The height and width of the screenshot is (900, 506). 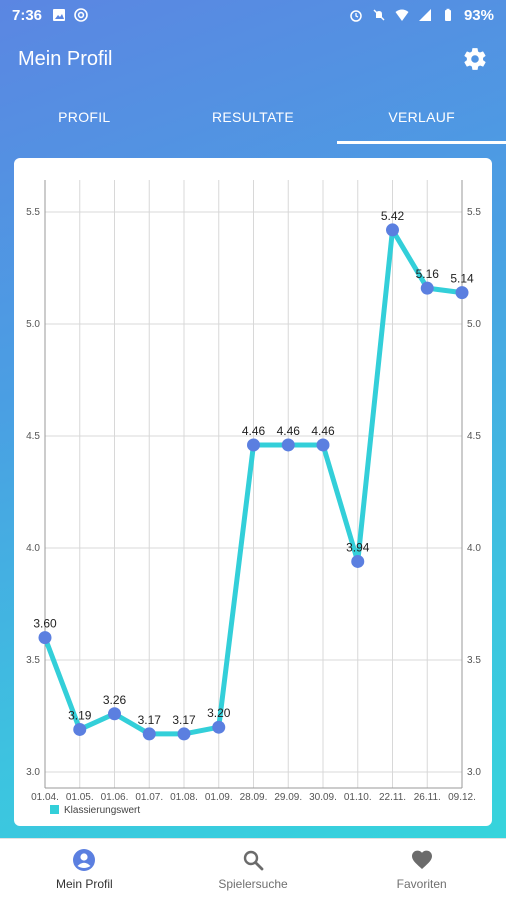 What do you see at coordinates (288, 797) in the screenshot?
I see `x-tick-label: 29.09.` at bounding box center [288, 797].